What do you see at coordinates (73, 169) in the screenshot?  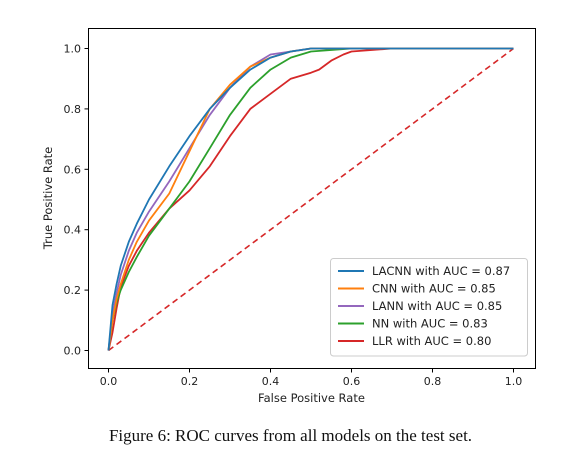 I see `y-tick-label: 0.6` at bounding box center [73, 169].